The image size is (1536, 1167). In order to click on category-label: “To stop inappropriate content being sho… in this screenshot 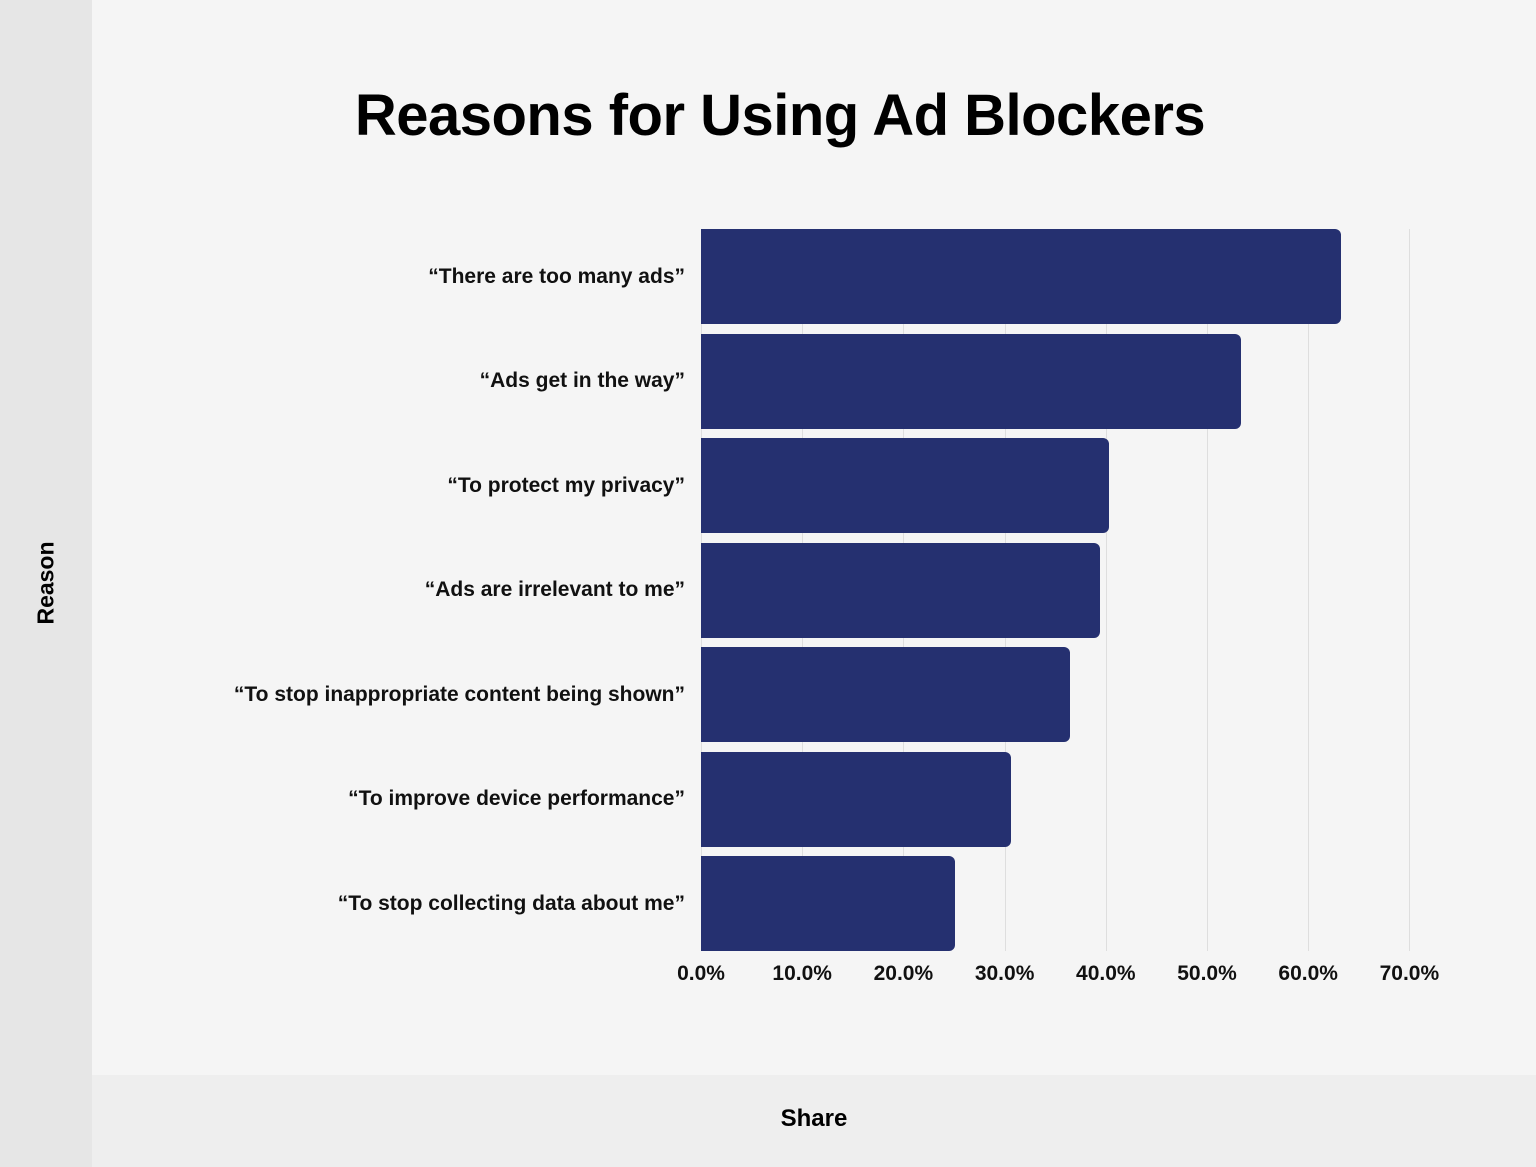, I will do `click(459, 694)`.